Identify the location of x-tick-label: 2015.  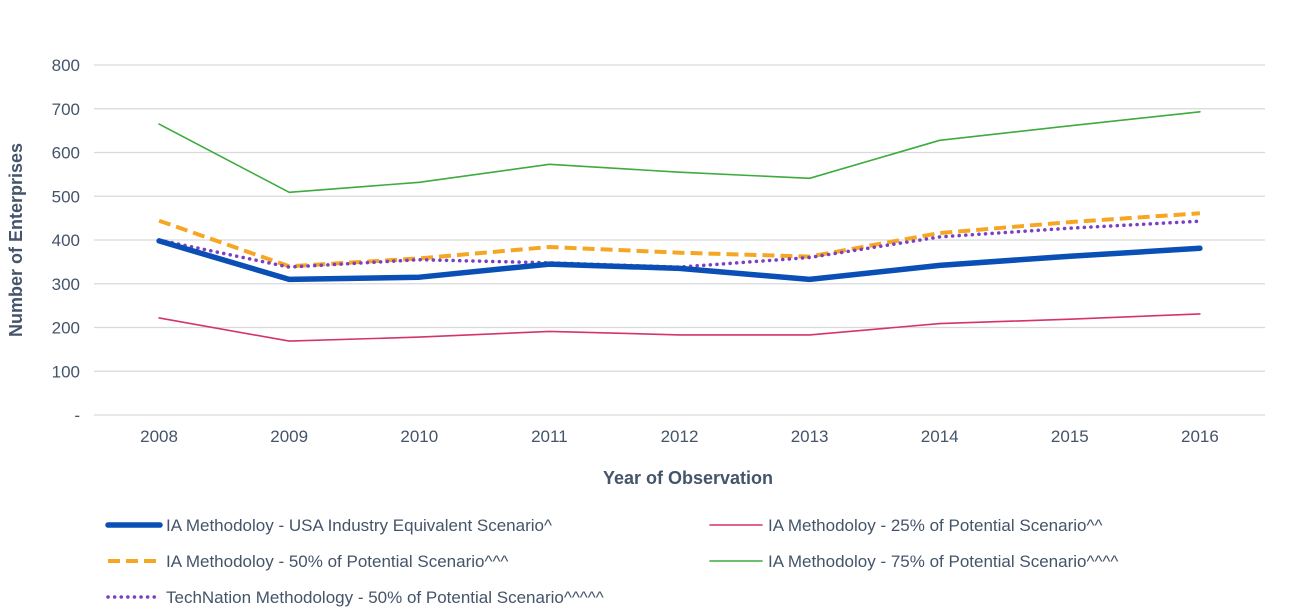
(1070, 436).